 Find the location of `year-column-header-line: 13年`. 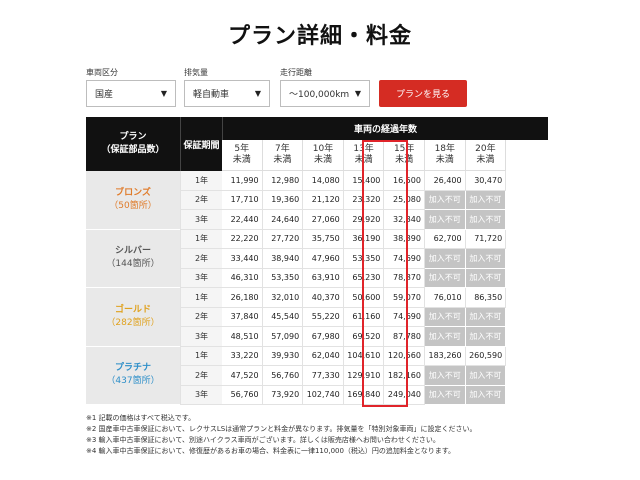

year-column-header-line: 13年 is located at coordinates (363, 149).